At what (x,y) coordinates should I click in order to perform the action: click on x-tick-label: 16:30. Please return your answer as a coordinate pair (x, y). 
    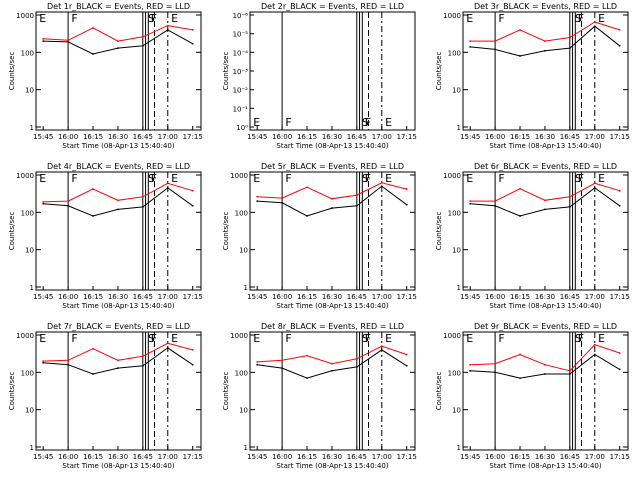
    Looking at the image, I should click on (332, 297).